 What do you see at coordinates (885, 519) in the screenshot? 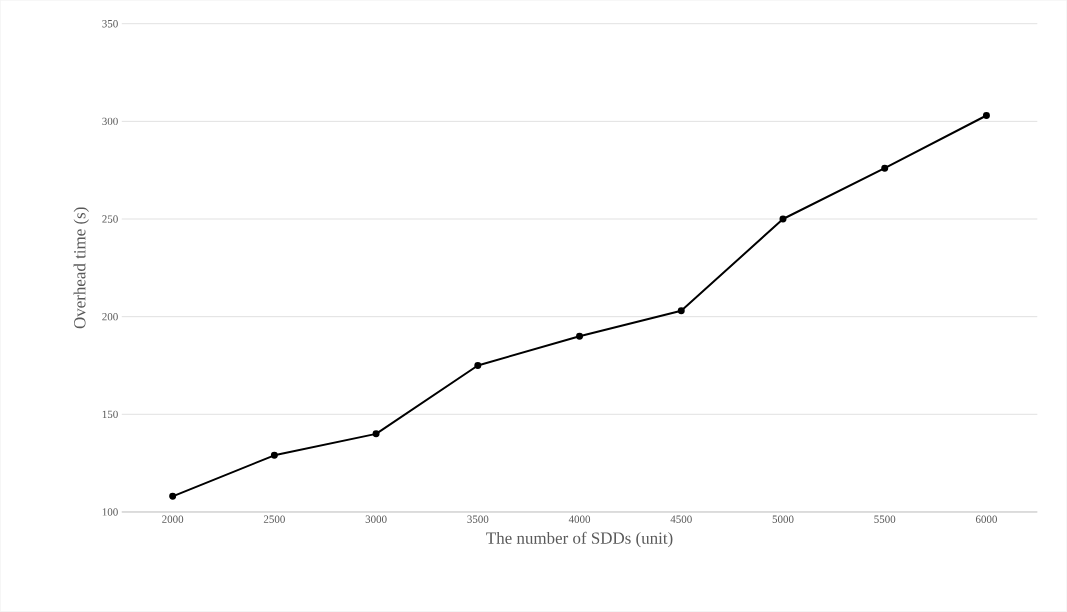
I see `x-tick-label: 5500` at bounding box center [885, 519].